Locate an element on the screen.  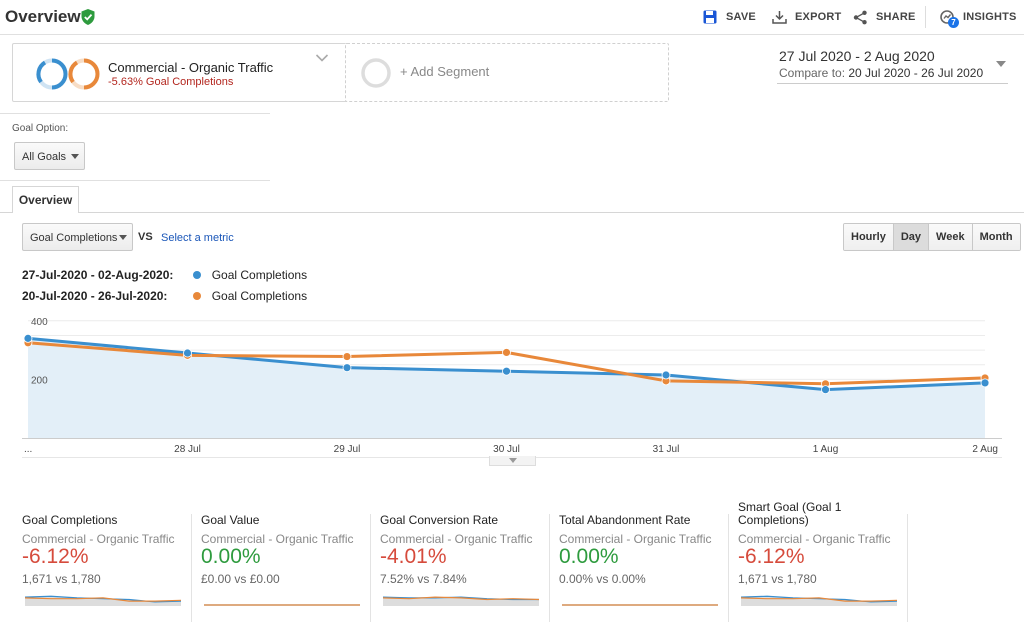
period-toggle: Hourly Day Week Month is located at coordinates (932, 237).